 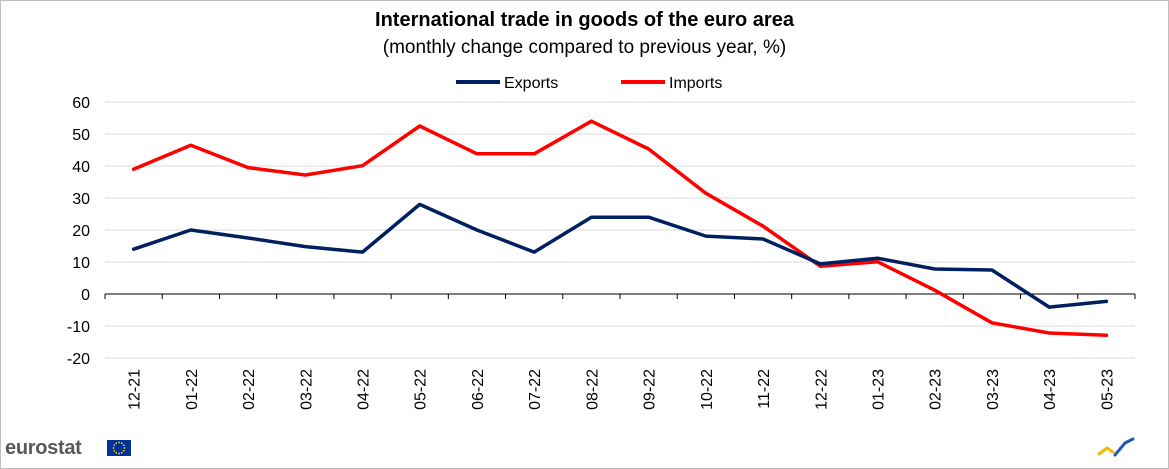 What do you see at coordinates (81, 135) in the screenshot?
I see `y-tick-label: 50` at bounding box center [81, 135].